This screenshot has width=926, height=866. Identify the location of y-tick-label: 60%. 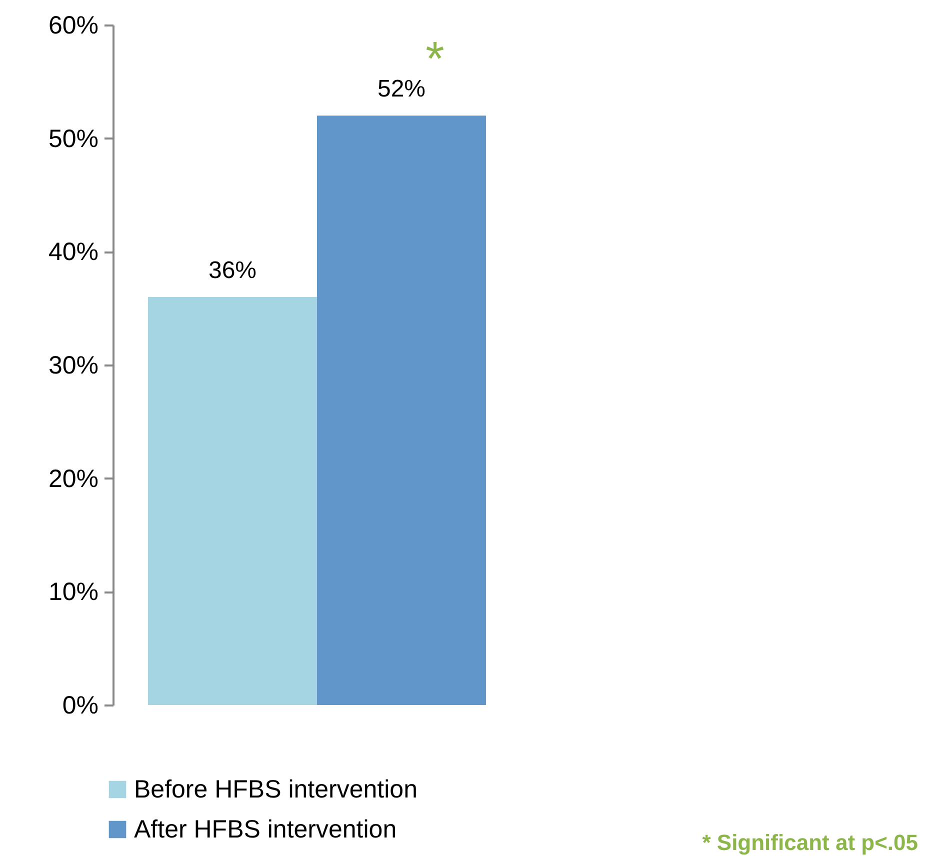
(73, 26).